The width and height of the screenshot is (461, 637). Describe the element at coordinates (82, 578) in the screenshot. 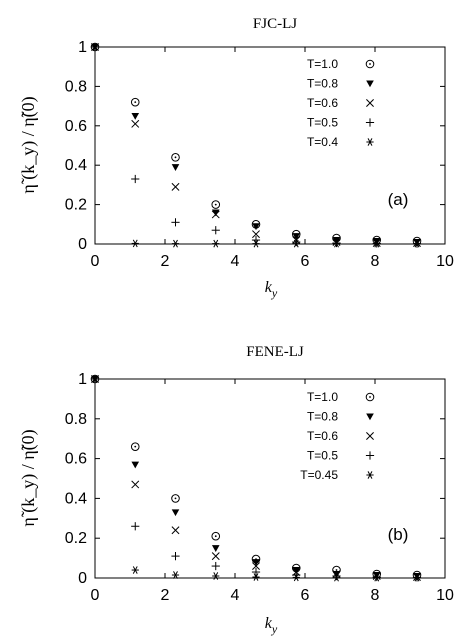

I see `y-tick-label: 0` at that location.